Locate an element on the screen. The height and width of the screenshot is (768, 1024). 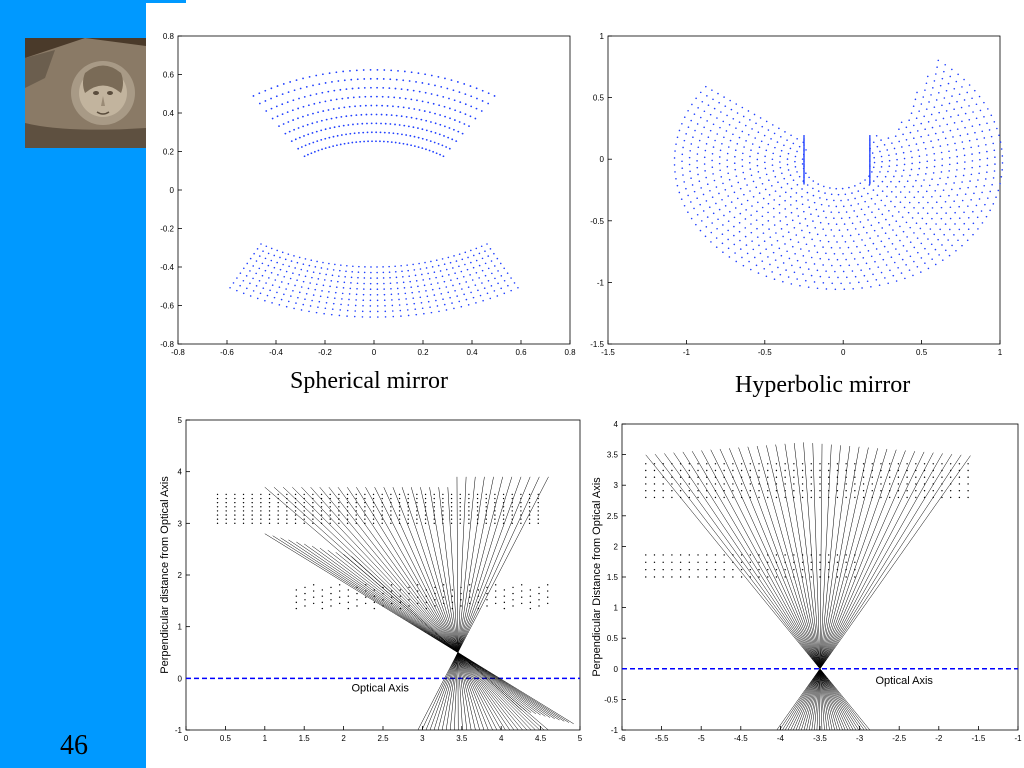
x-tick-label: 1 is located at coordinates (1000, 352).